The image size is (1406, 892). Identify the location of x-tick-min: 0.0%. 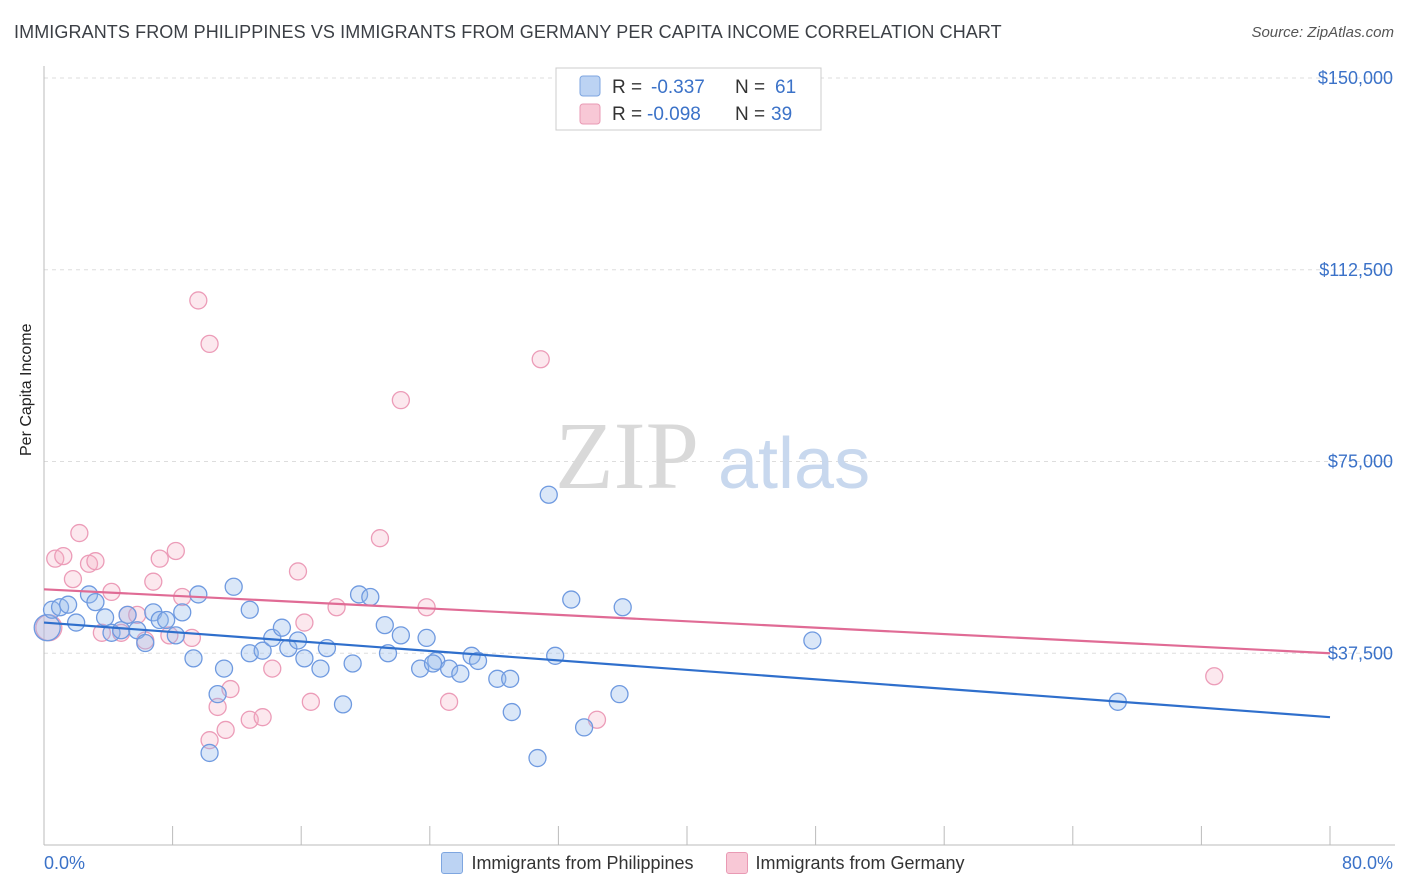
(64, 863).